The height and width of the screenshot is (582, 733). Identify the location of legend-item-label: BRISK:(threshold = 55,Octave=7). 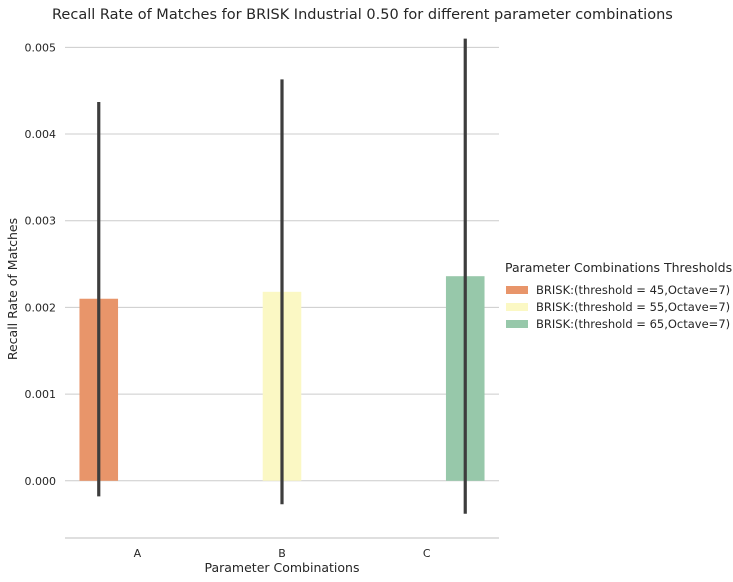
(633, 307).